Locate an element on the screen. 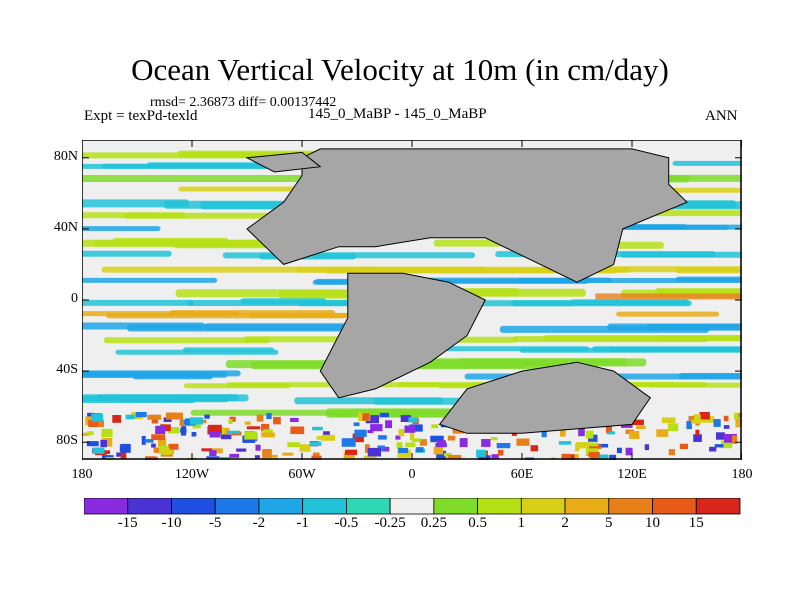 The width and height of the screenshot is (800, 600). colorbar-label: -15 is located at coordinates (127, 523).